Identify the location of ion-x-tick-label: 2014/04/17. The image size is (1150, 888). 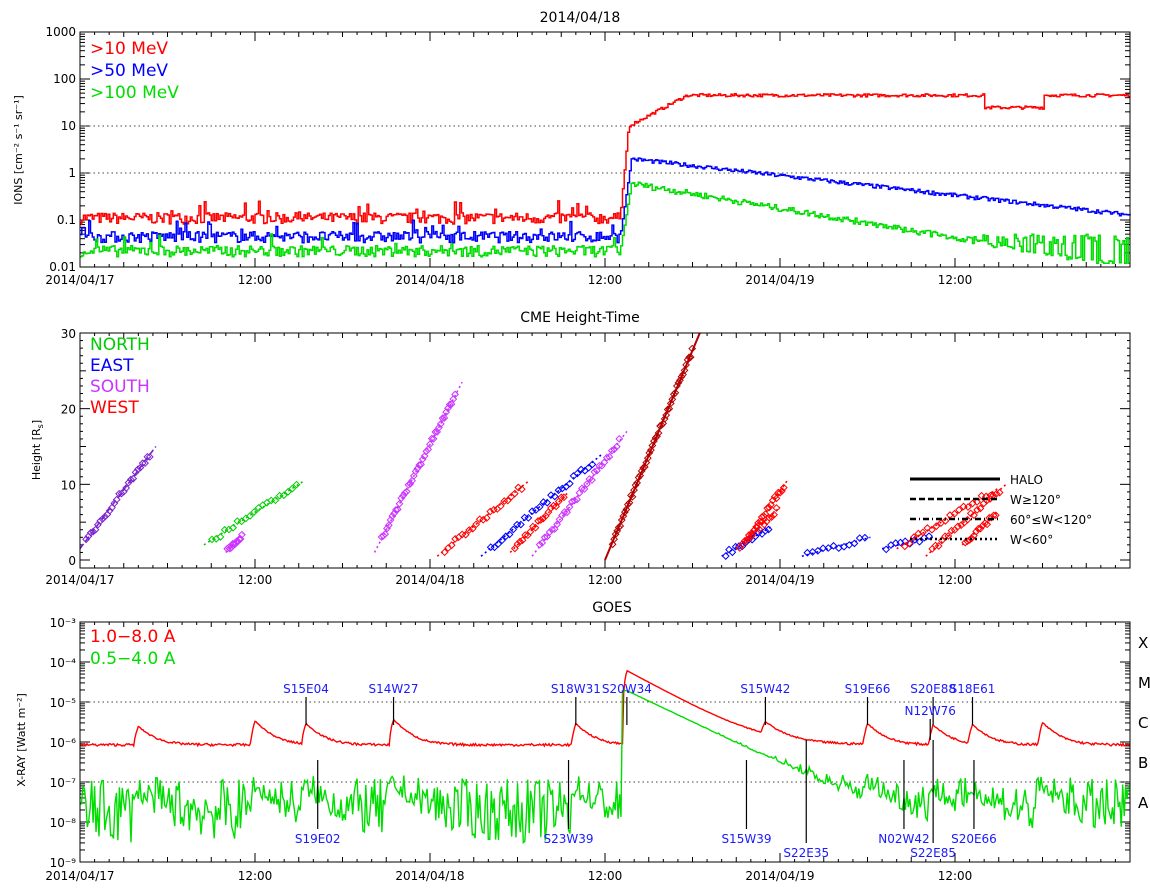
(79, 280).